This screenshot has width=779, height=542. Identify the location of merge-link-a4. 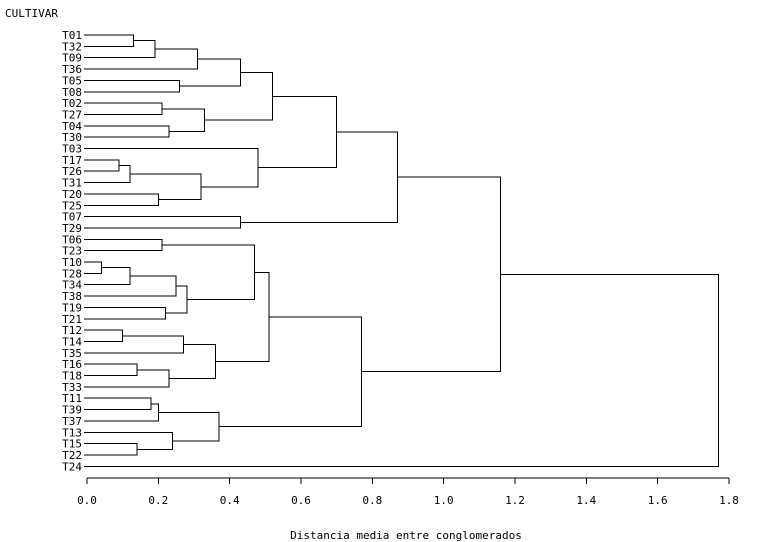
(132, 86).